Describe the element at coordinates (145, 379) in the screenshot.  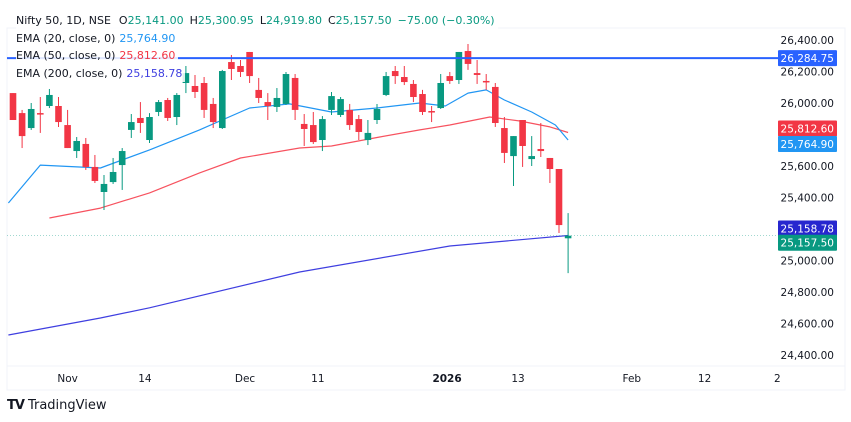
I see `time-tick-label: 14` at that location.